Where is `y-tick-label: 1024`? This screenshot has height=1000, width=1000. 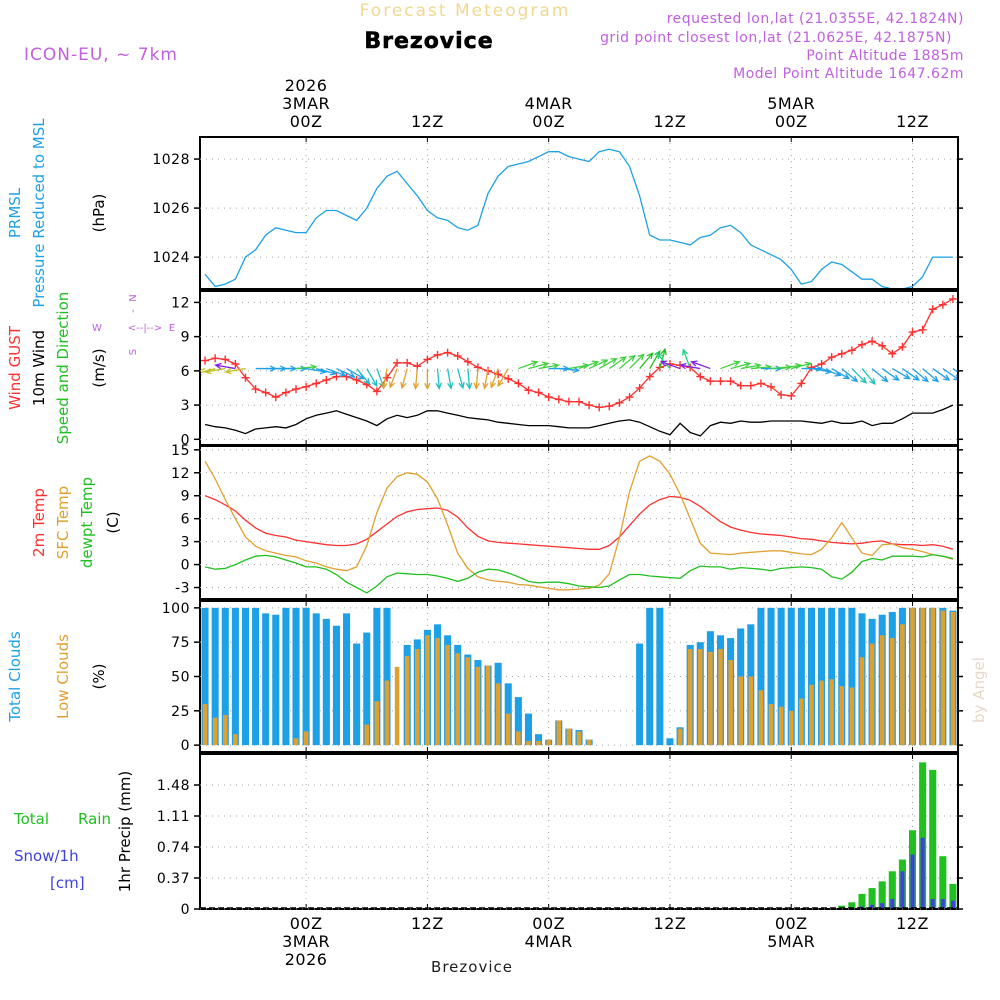
y-tick-label: 1024 is located at coordinates (171, 258).